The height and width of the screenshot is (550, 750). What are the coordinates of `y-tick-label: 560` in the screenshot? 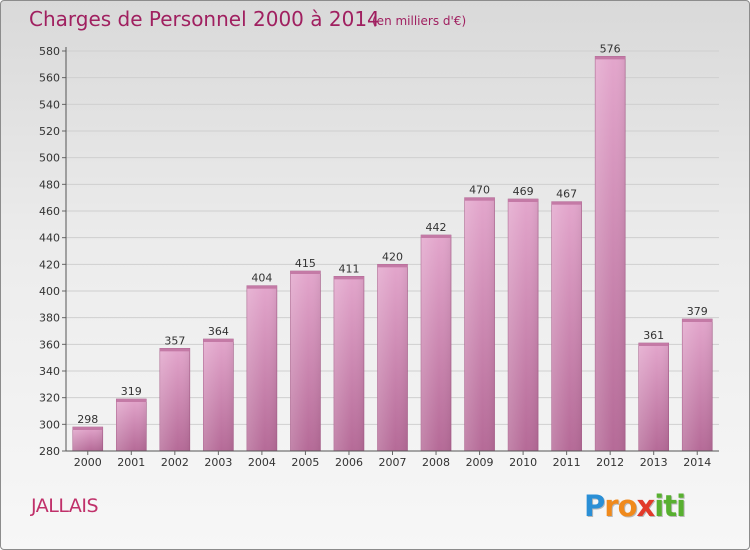 It's located at (49, 78).